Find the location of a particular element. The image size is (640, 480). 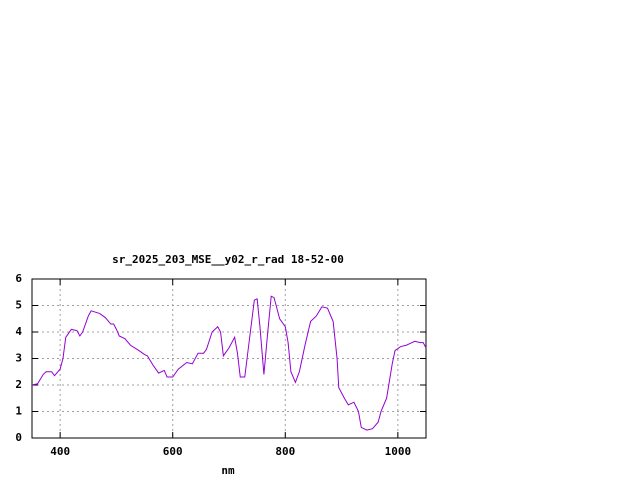

chart-title: sr_2025_203_MSE__y02_r_rad 18-52-00 is located at coordinates (228, 259).